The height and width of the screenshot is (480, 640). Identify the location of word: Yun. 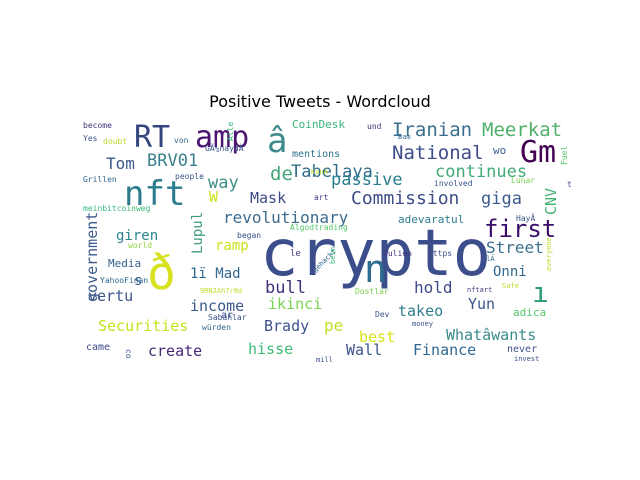
(482, 304).